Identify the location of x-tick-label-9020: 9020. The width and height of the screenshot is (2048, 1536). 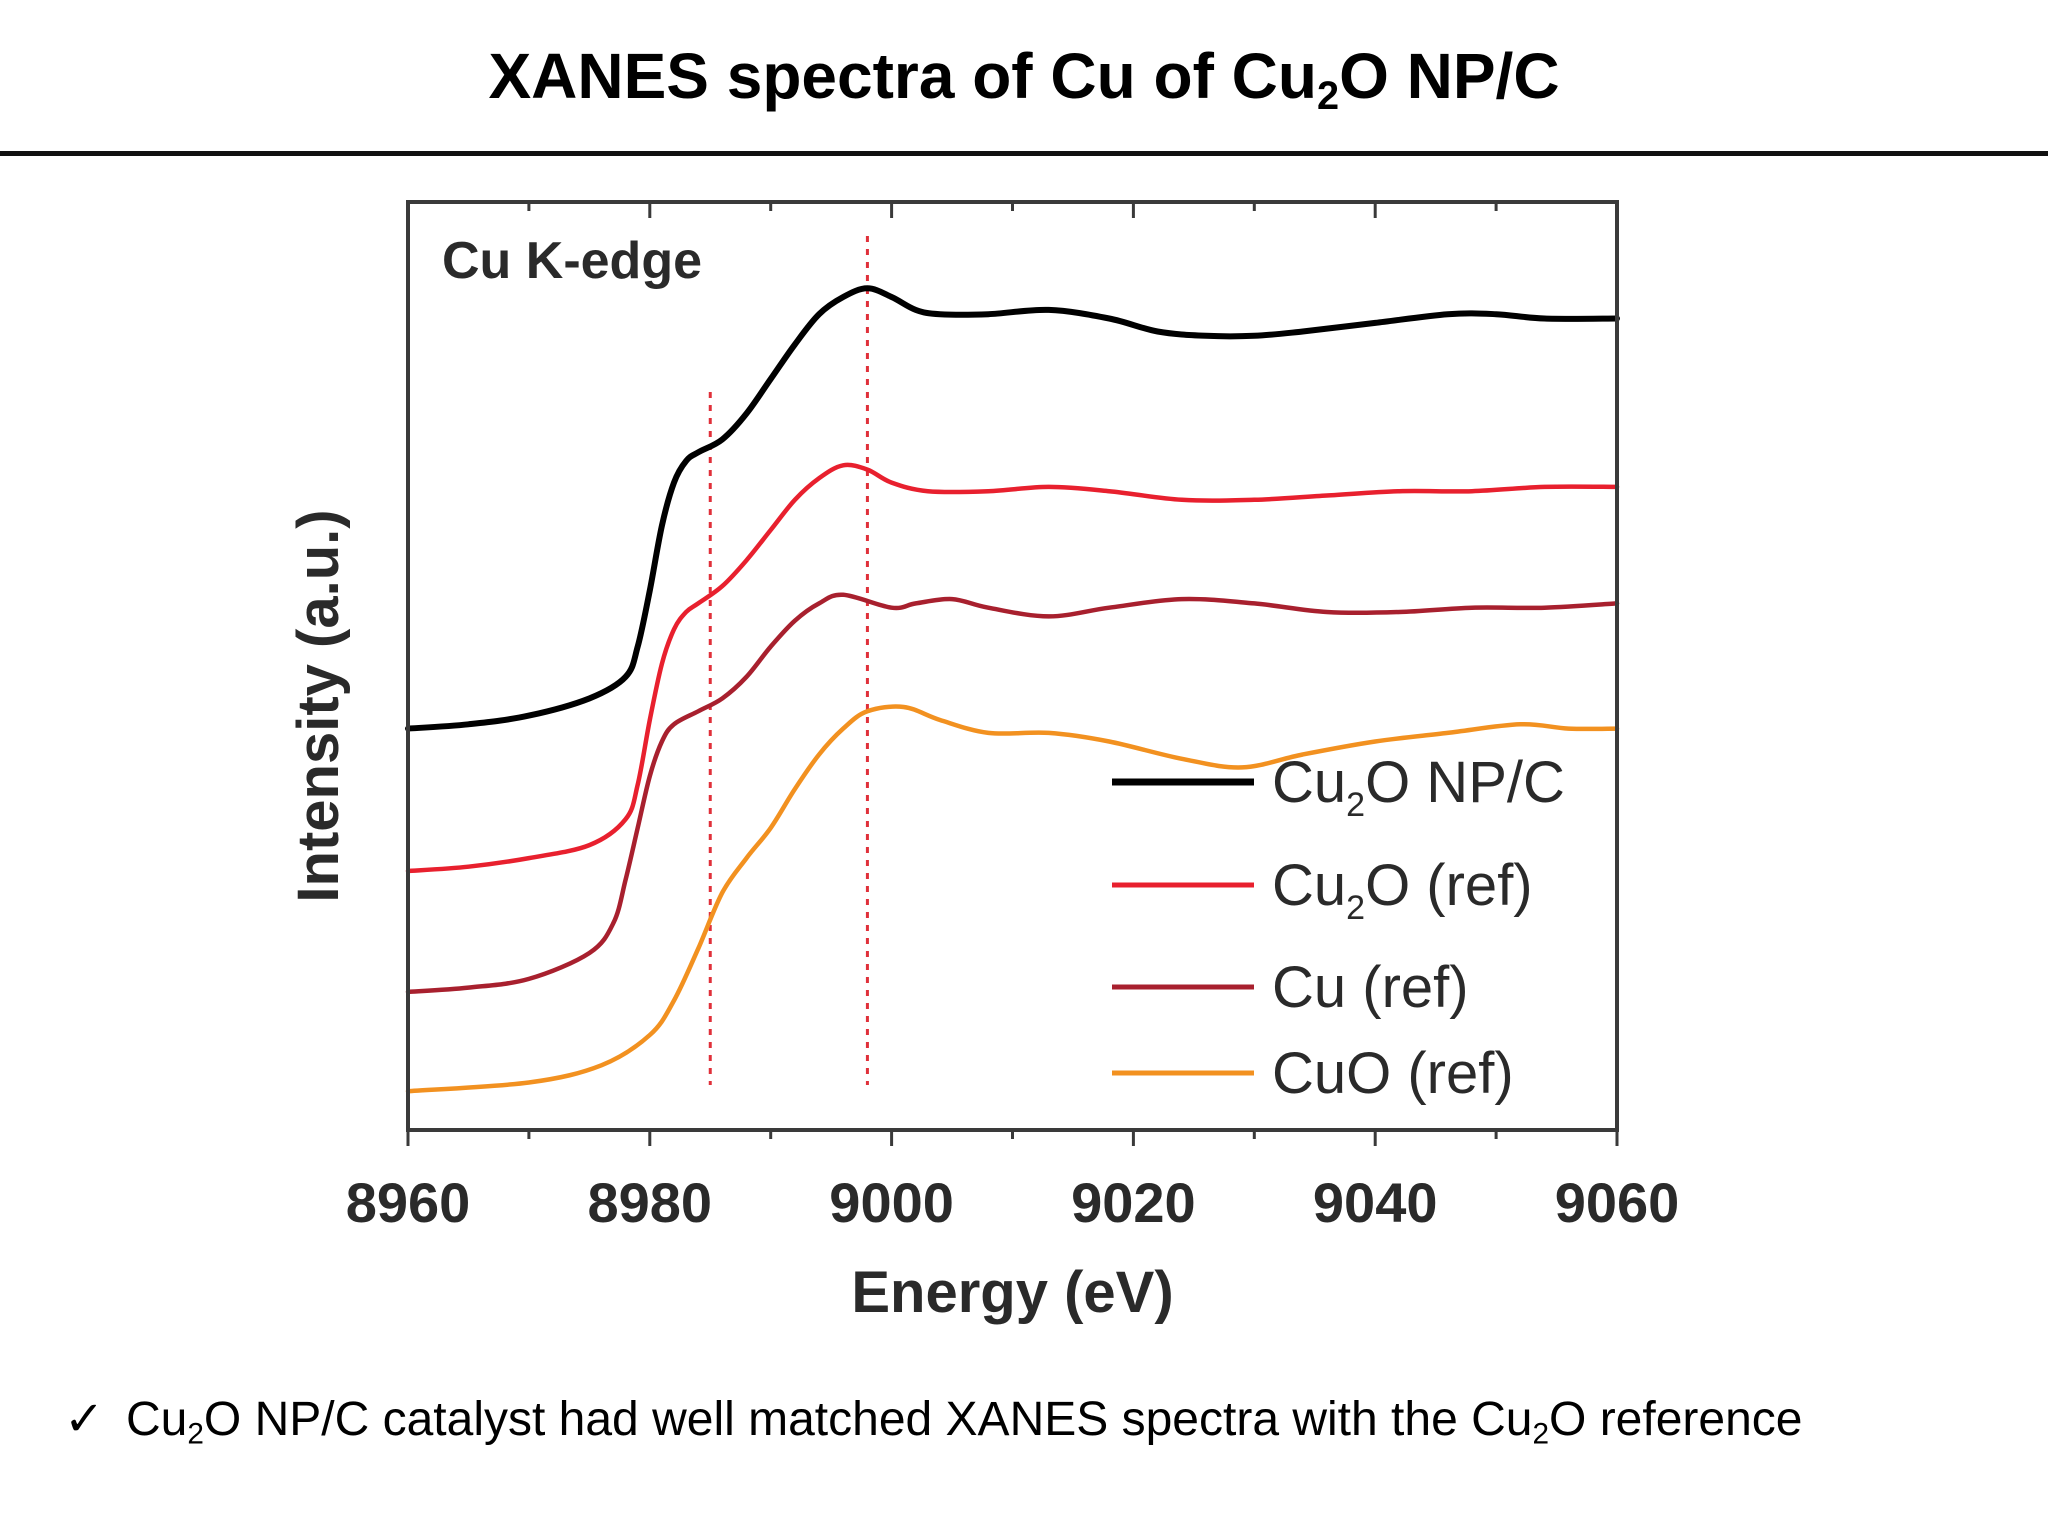
(1133, 1202).